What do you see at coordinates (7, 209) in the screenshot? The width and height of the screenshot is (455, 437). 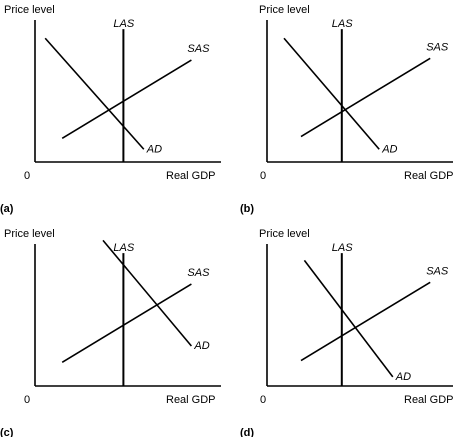 I see `panel-label: (a)` at bounding box center [7, 209].